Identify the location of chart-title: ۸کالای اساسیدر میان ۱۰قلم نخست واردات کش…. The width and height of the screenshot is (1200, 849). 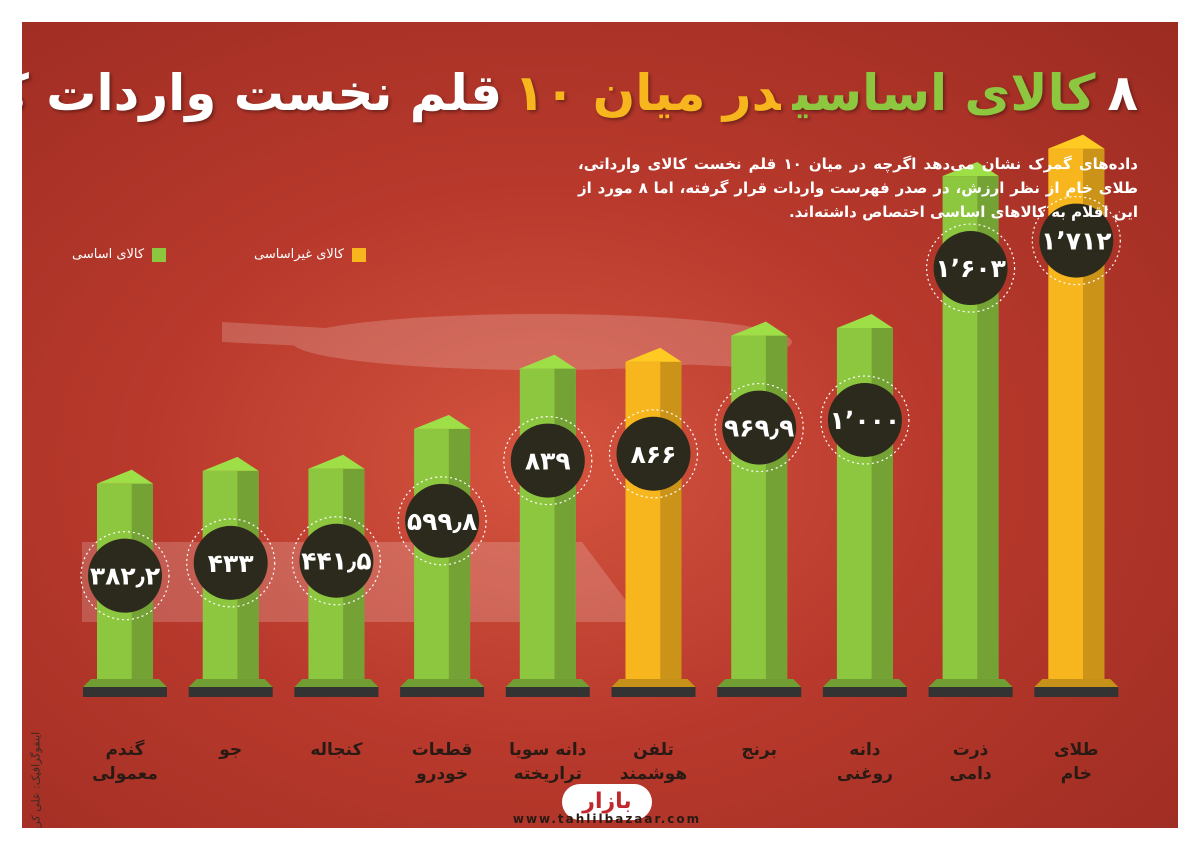
(580, 93).